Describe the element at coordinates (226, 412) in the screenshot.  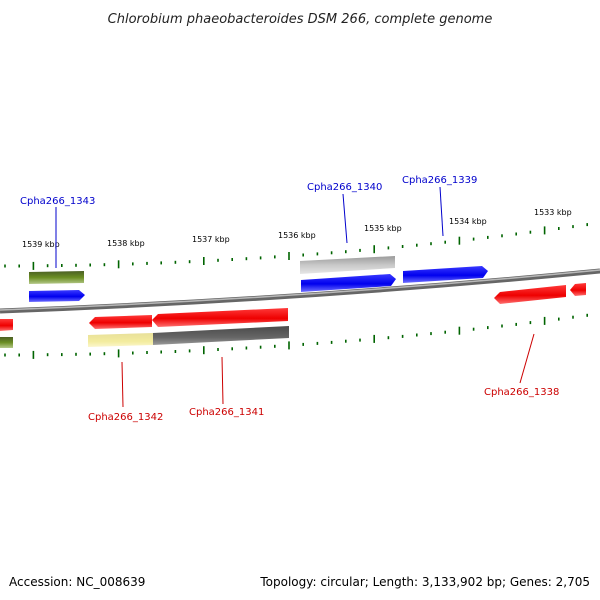
I see `gene-label-1341: Cpha266_1341` at that location.